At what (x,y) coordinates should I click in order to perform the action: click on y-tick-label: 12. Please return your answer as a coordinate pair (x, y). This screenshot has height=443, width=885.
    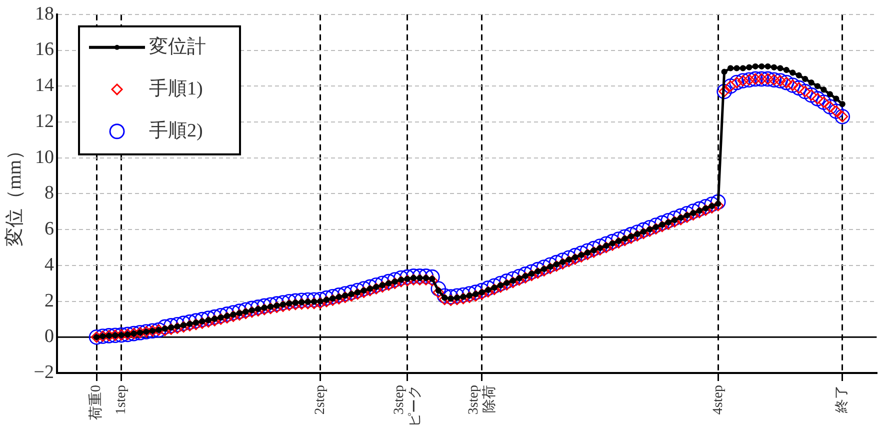
    Looking at the image, I should click on (44, 121).